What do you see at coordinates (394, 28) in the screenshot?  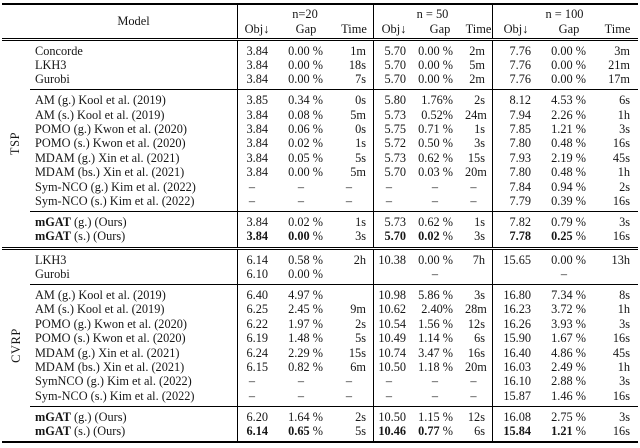 I see `column-header-n50-obj: Obj↓` at bounding box center [394, 28].